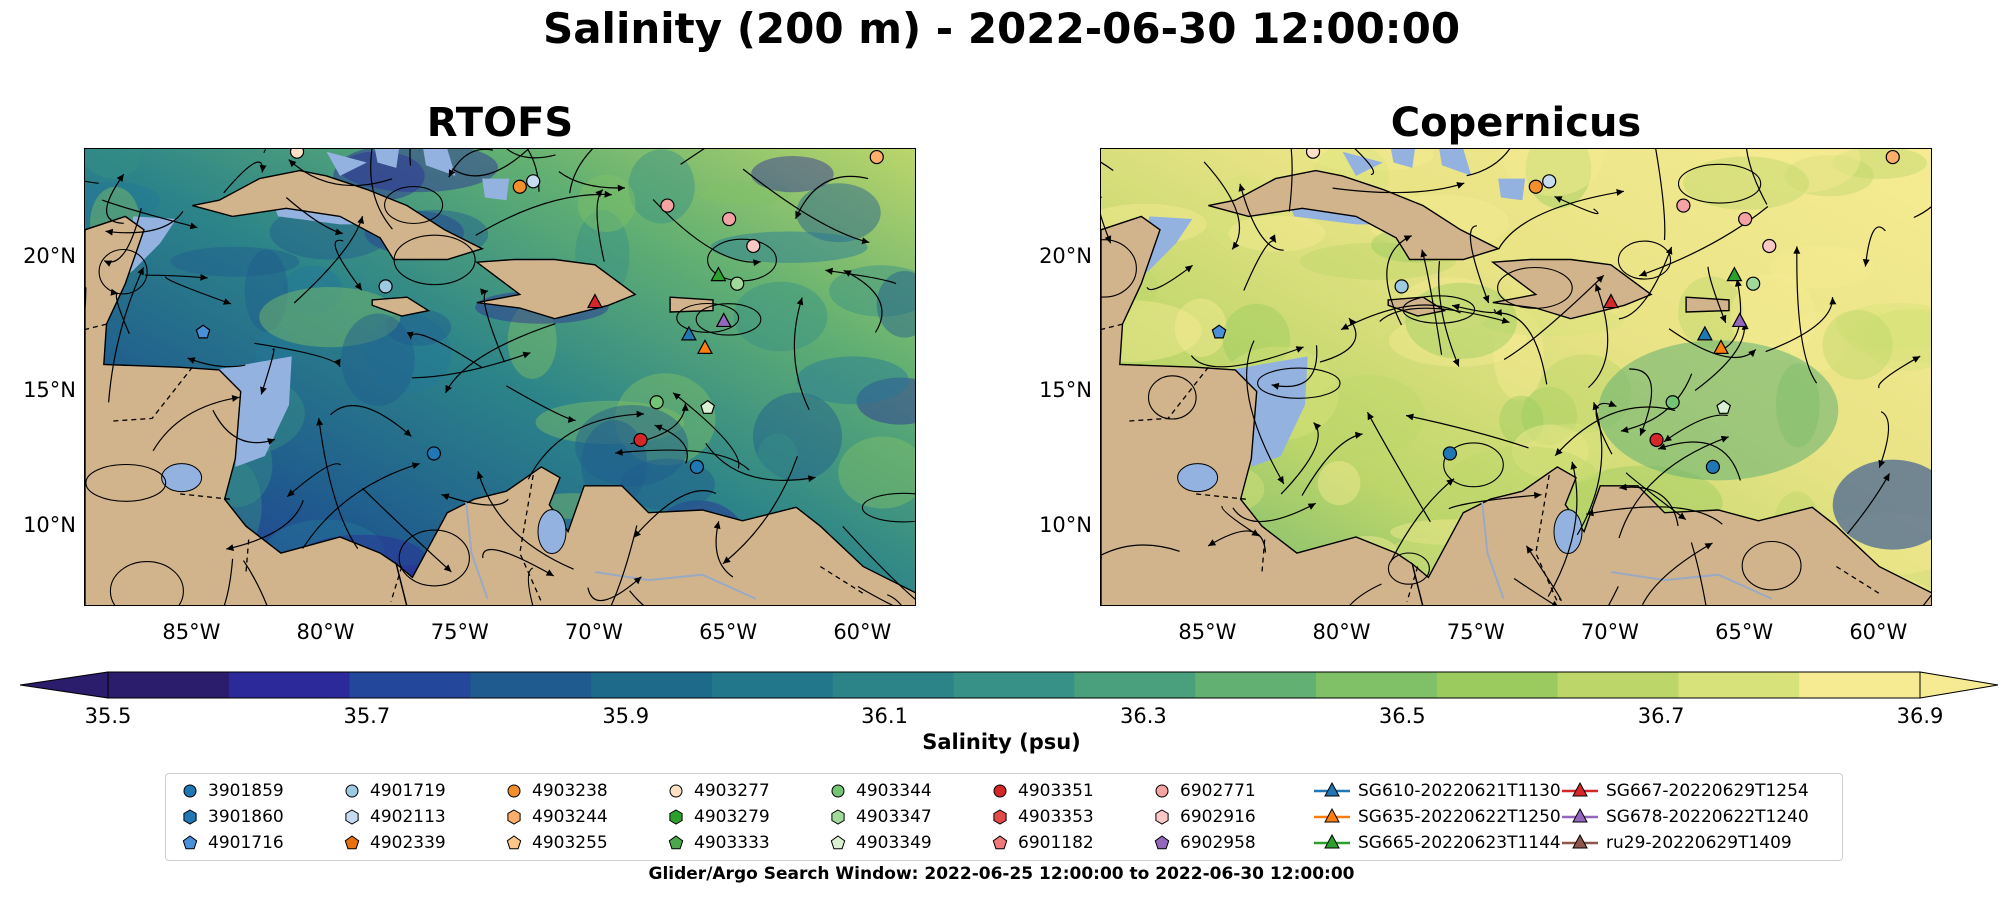 This screenshot has height=897, width=2003. I want to click on legend-item: 4903333, so click(718, 843).